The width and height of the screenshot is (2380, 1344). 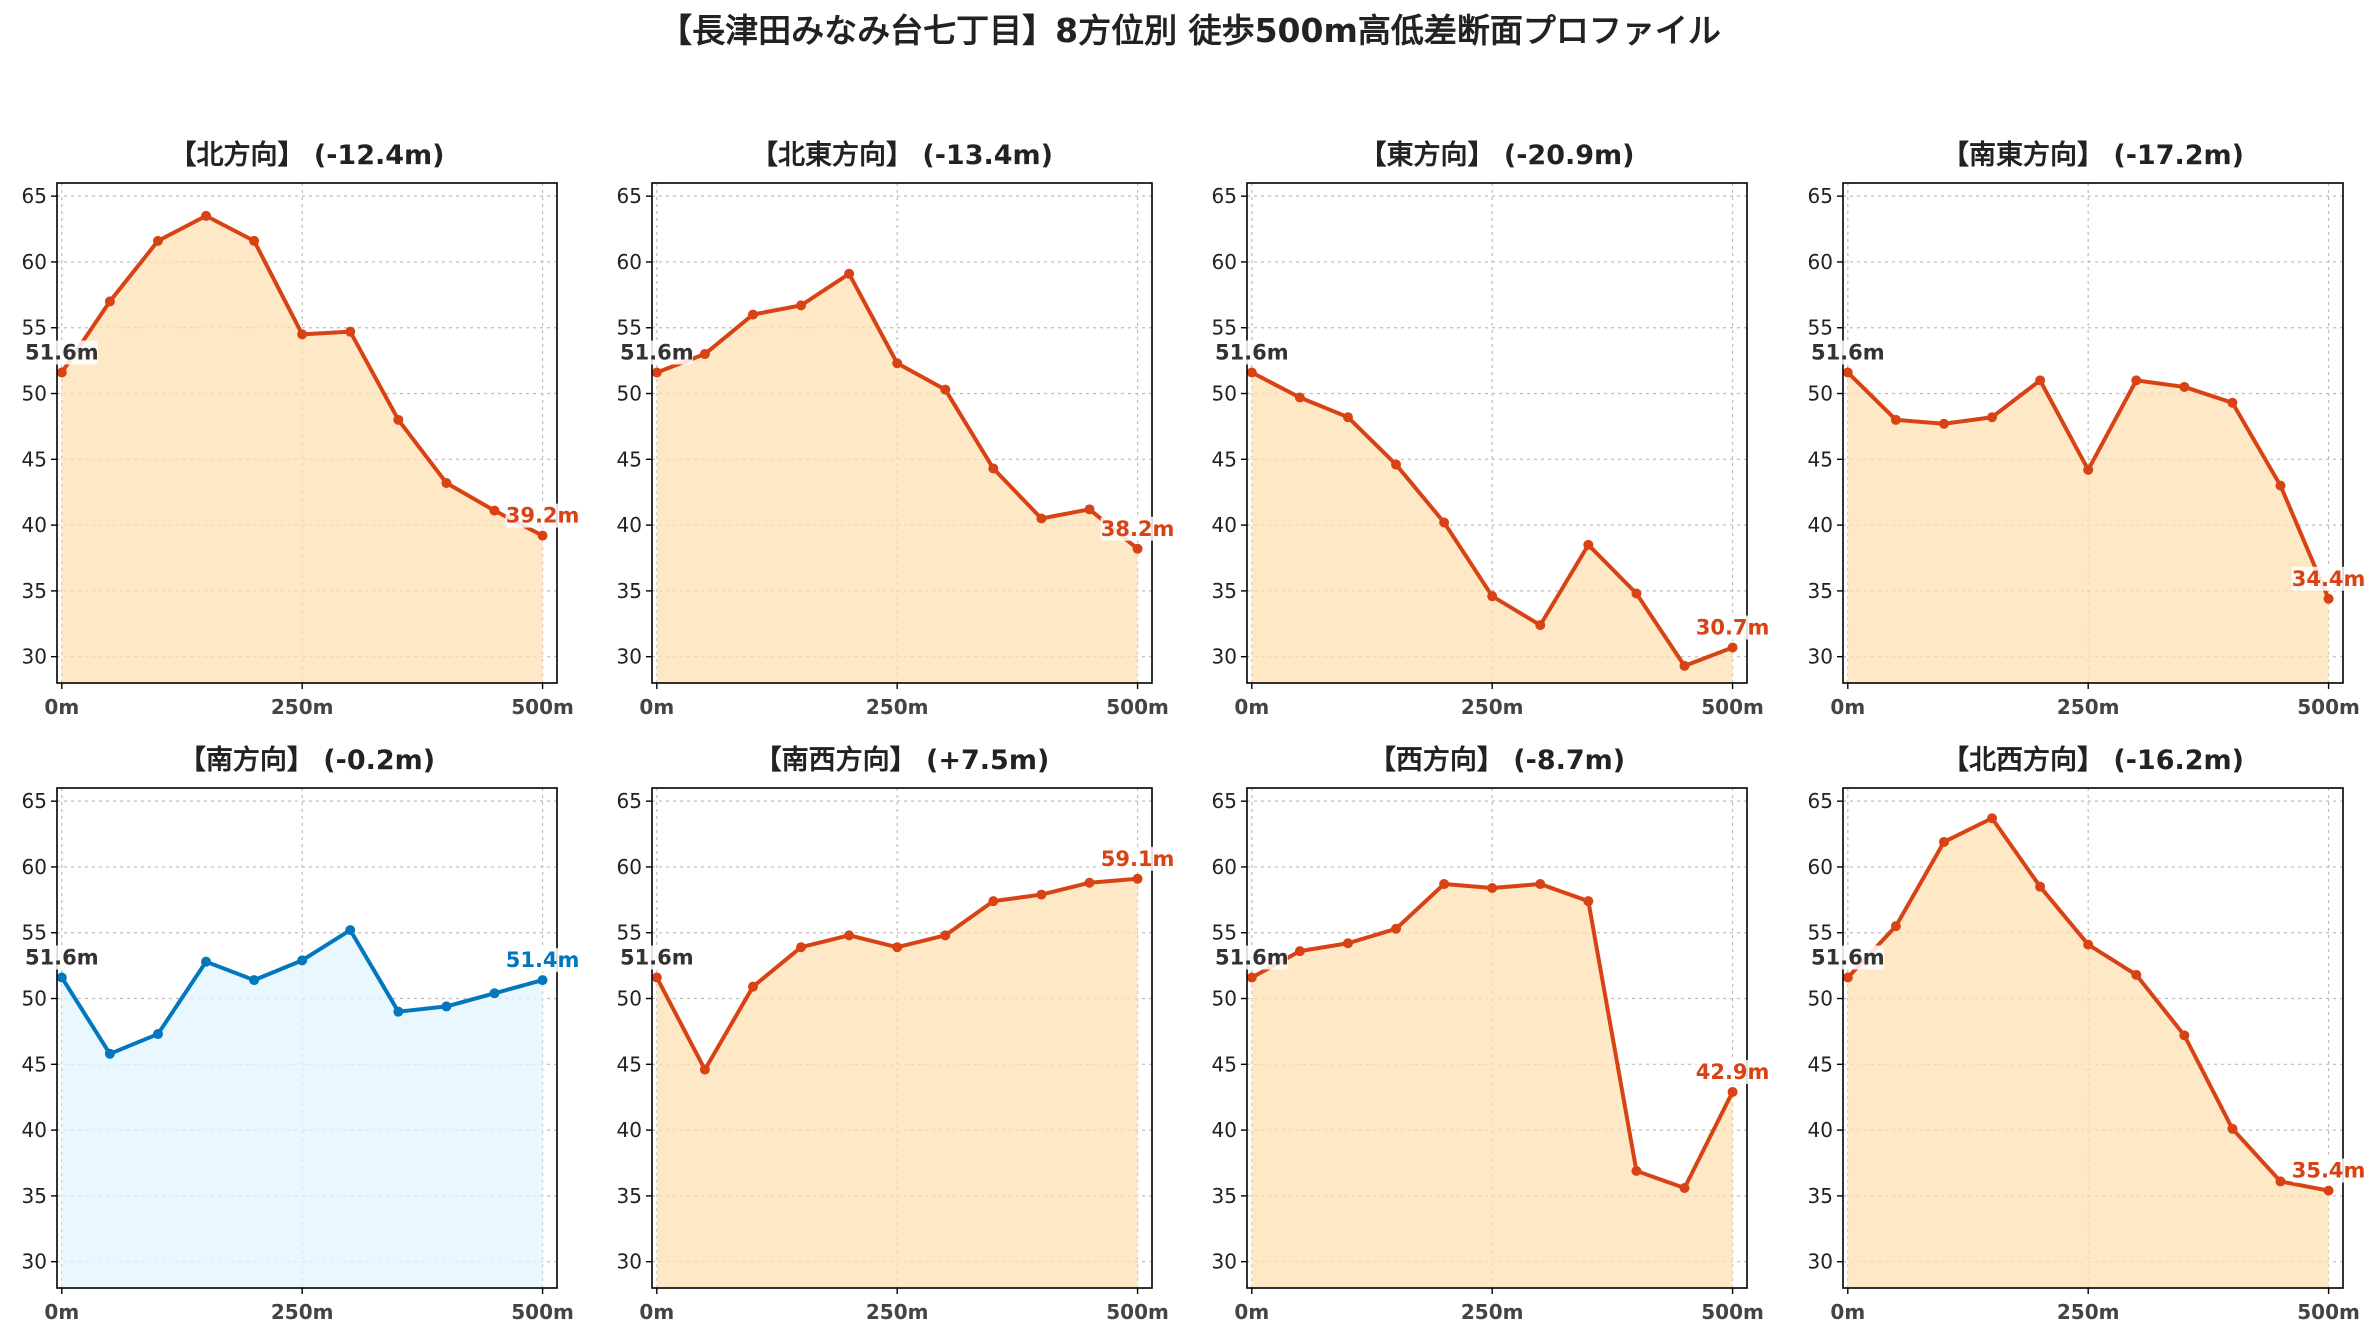 I want to click on chart-title: 【南方向】 (-0.2m), so click(x=307, y=760).